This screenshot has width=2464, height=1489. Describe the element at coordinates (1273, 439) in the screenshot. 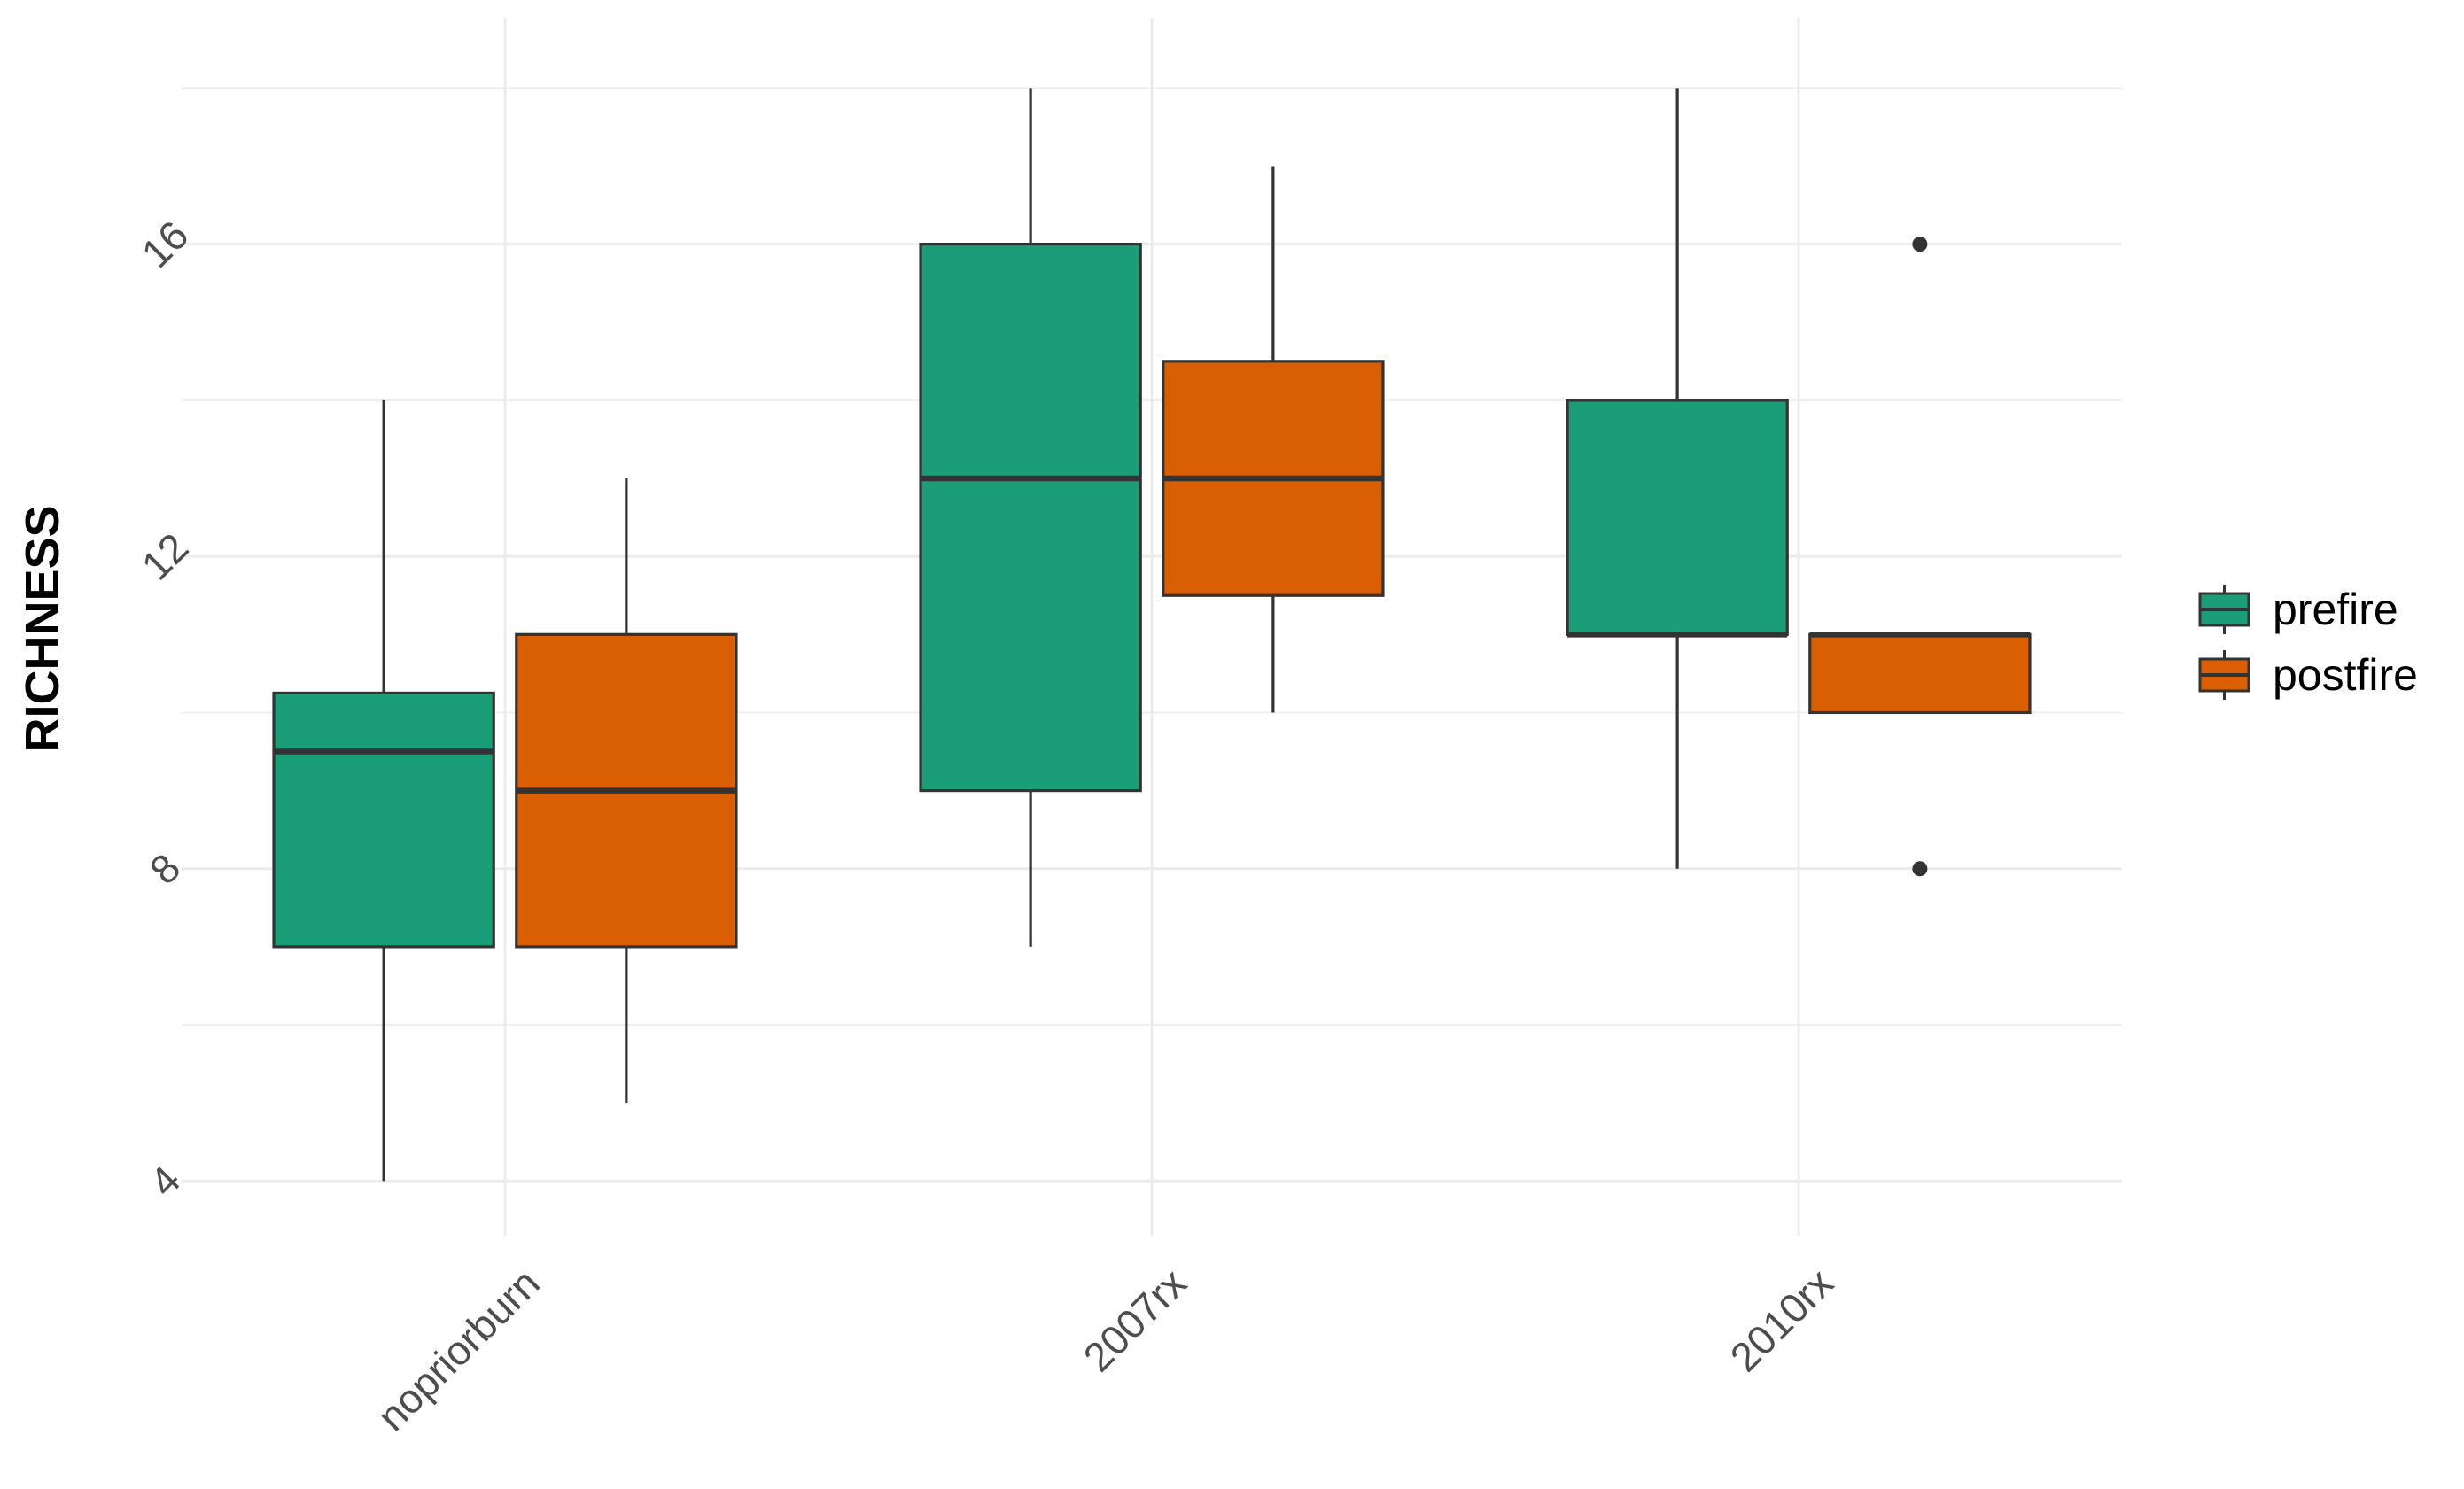

I see `box-postfire-2007rx` at that location.